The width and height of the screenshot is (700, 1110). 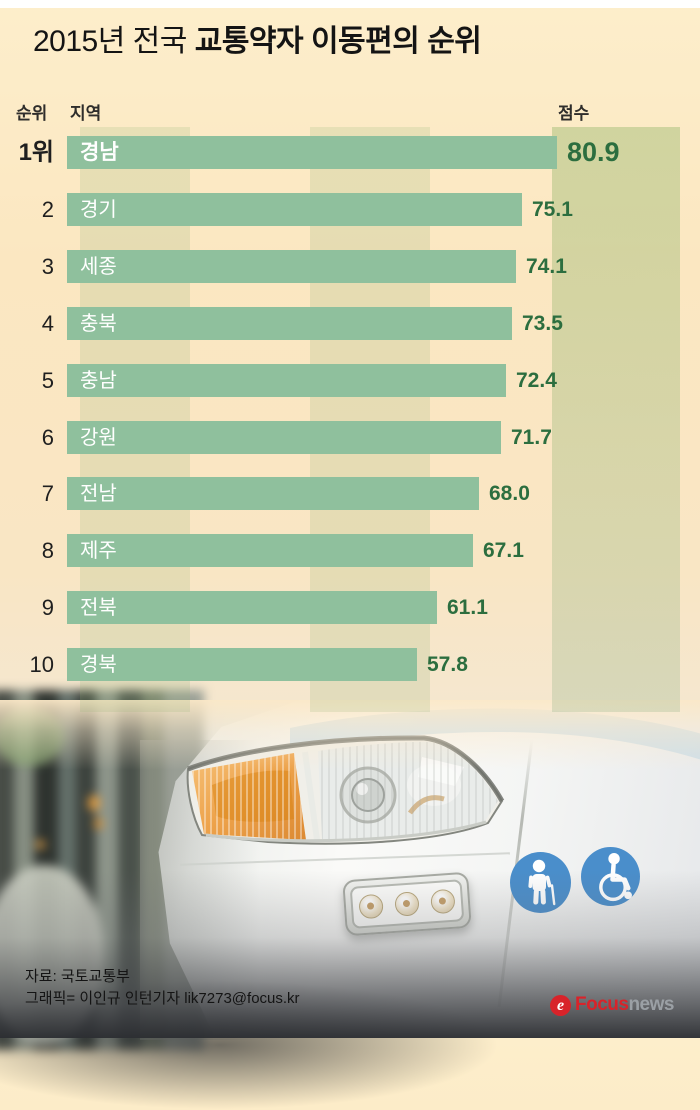 What do you see at coordinates (98, 210) in the screenshot?
I see `region-label: 경기` at bounding box center [98, 210].